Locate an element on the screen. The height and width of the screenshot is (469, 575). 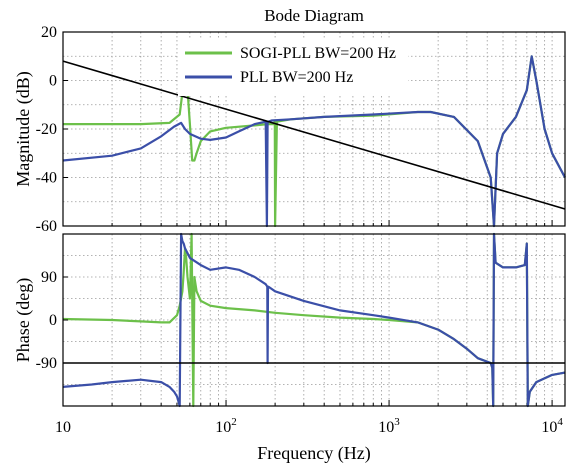
y-tick-label: -60 is located at coordinates (46, 226).